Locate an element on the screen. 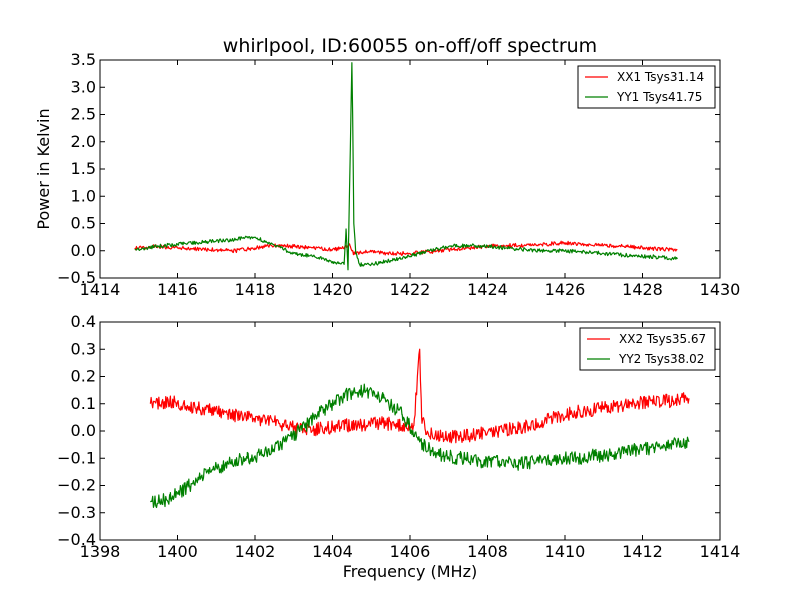 This screenshot has height=600, width=800. y-tick-label-1: 1.0 is located at coordinates (83, 195).